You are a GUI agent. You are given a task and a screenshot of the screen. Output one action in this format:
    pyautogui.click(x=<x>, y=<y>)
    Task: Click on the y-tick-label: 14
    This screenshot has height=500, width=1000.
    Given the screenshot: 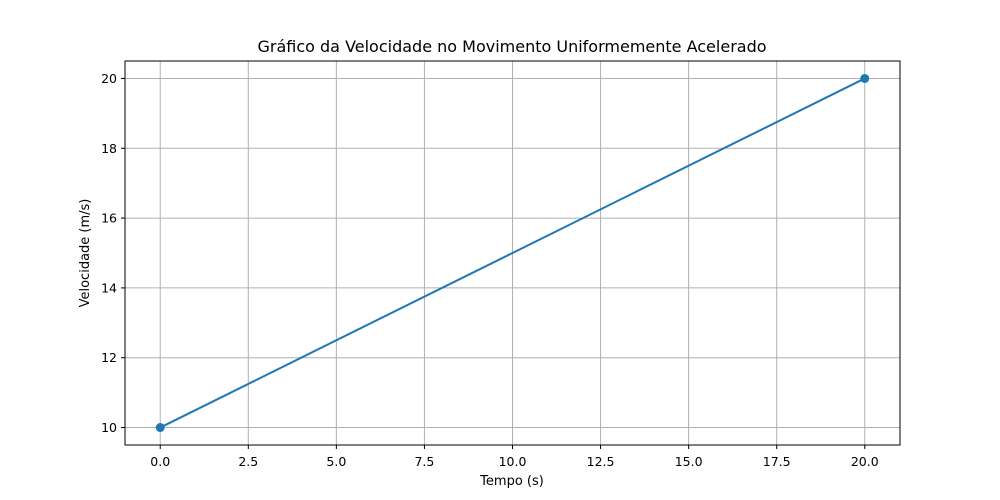 What is the action you would take?
    pyautogui.click(x=109, y=287)
    